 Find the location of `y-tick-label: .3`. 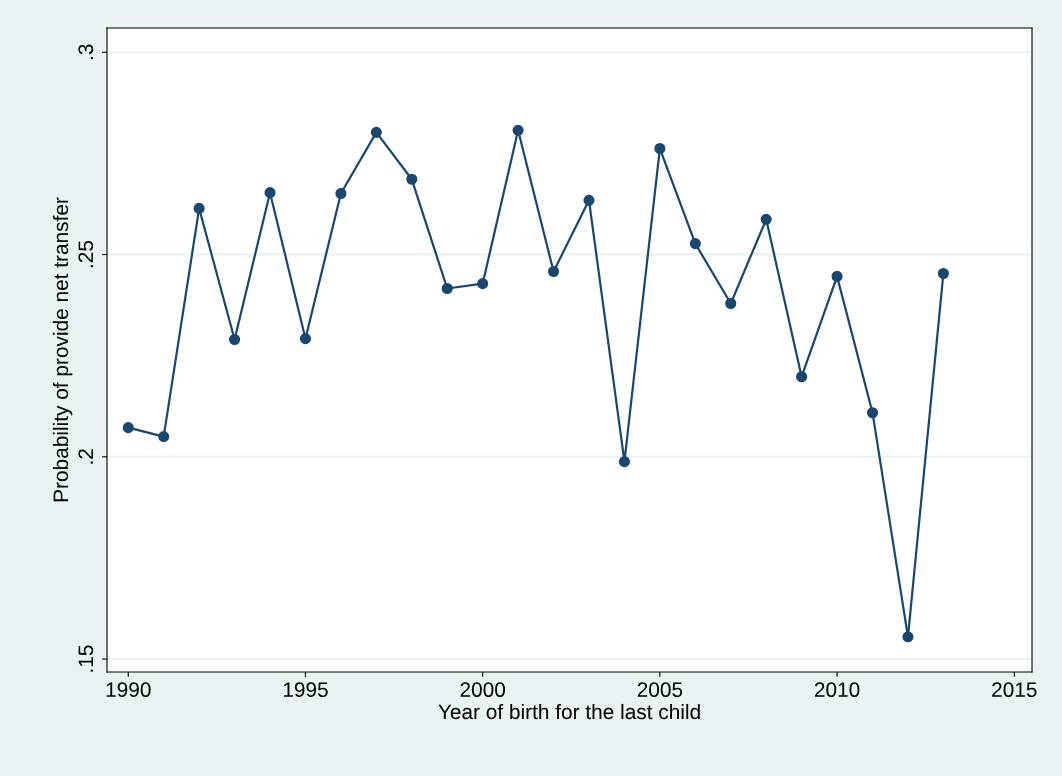

y-tick-label: .3 is located at coordinates (86, 52).